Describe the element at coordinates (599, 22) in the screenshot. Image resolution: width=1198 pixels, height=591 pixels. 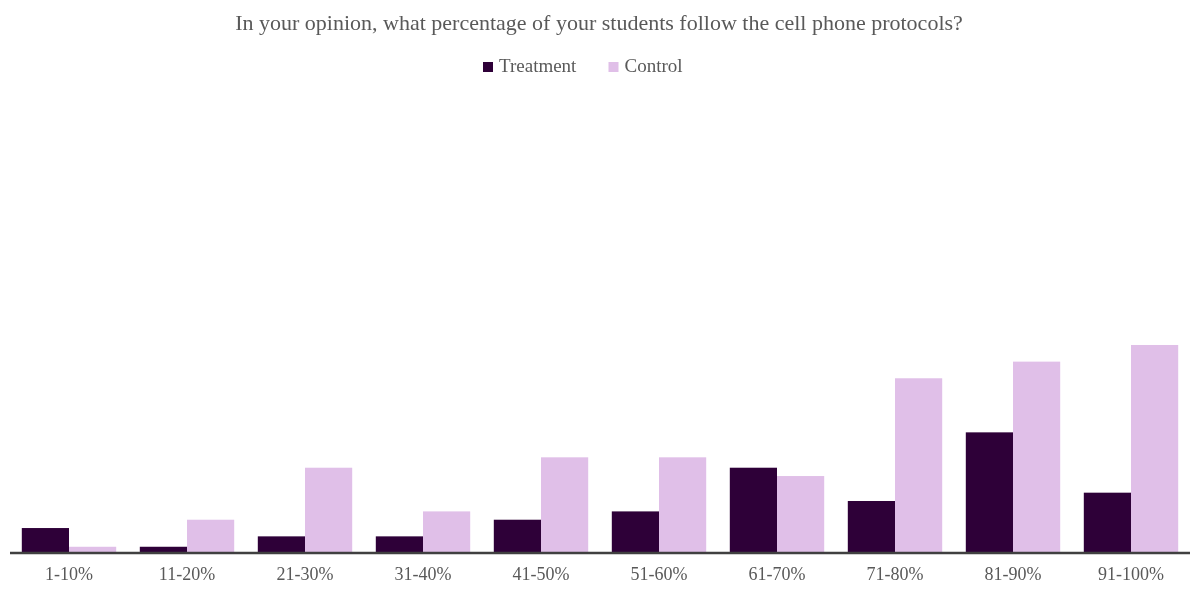
I see `chart-title: In your opinion, what percentage of your students follow the cell phone protocols?` at that location.